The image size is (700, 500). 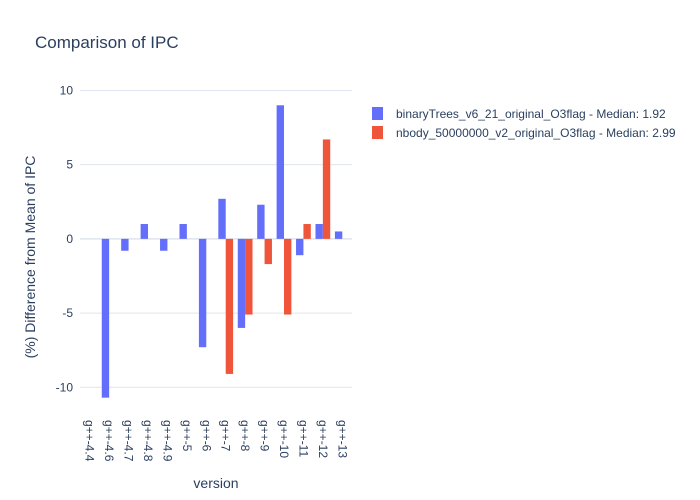 I want to click on x-tick-label: g++-4.6, so click(x=109, y=441).